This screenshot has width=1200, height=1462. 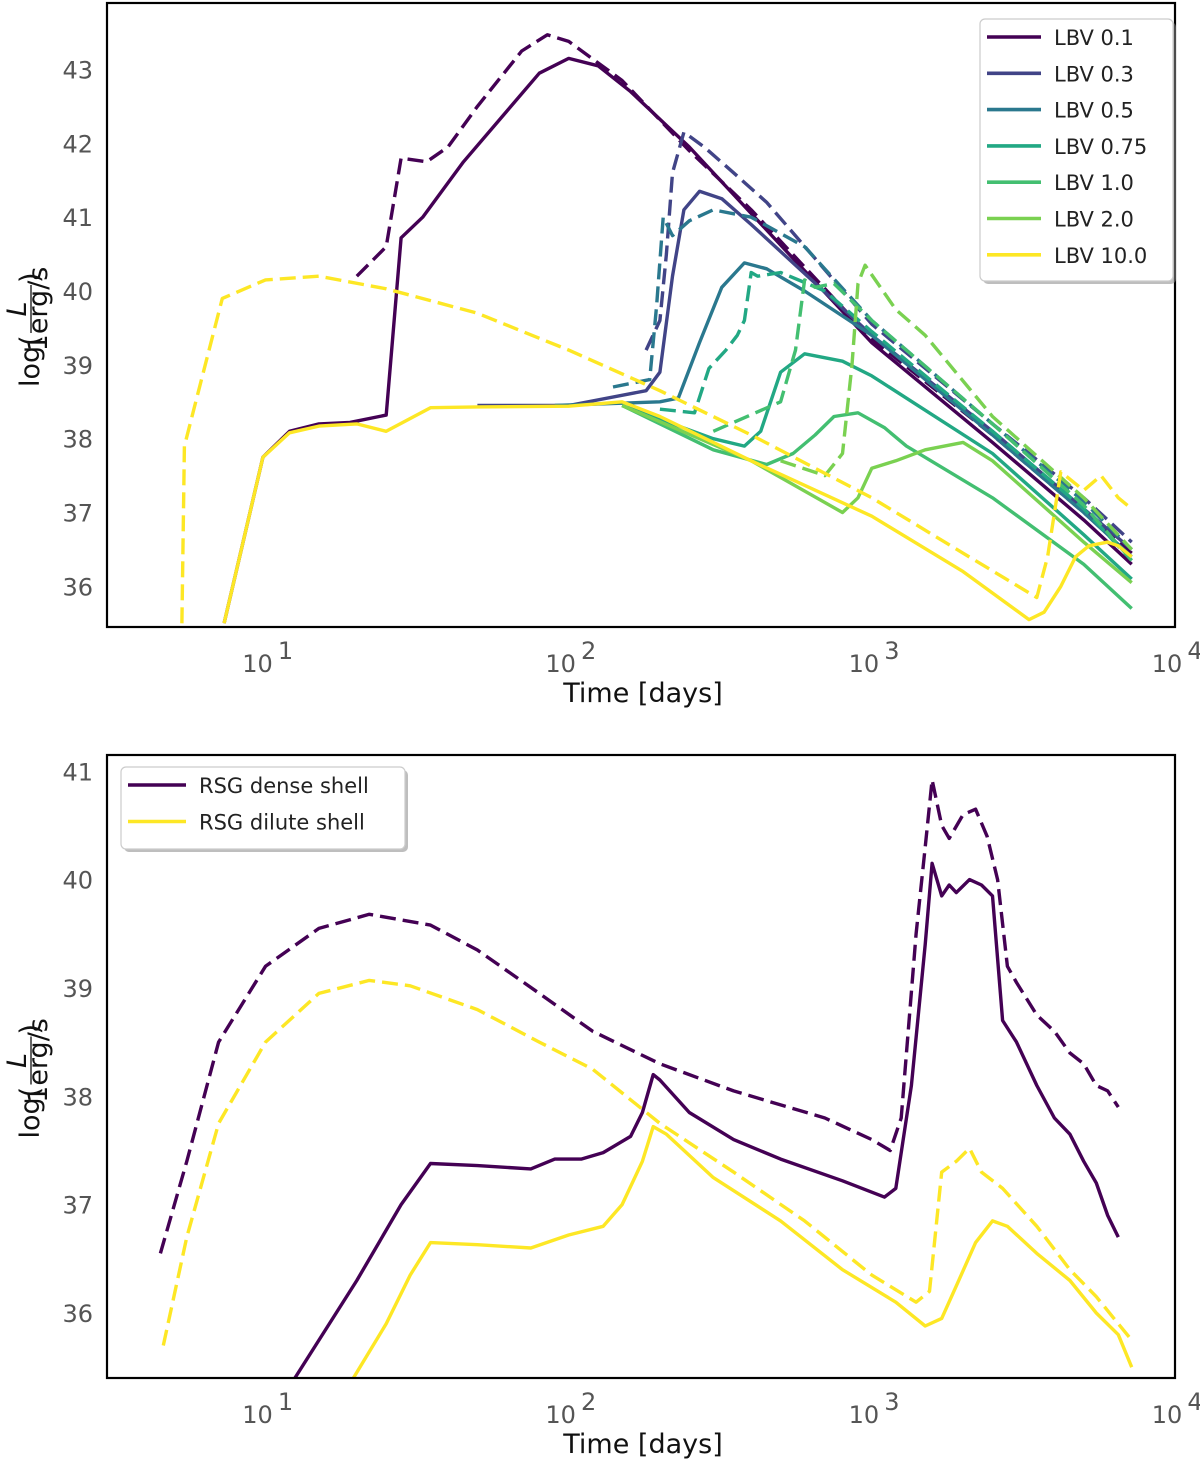 I want to click on y-tick-label: 43, so click(x=77, y=70).